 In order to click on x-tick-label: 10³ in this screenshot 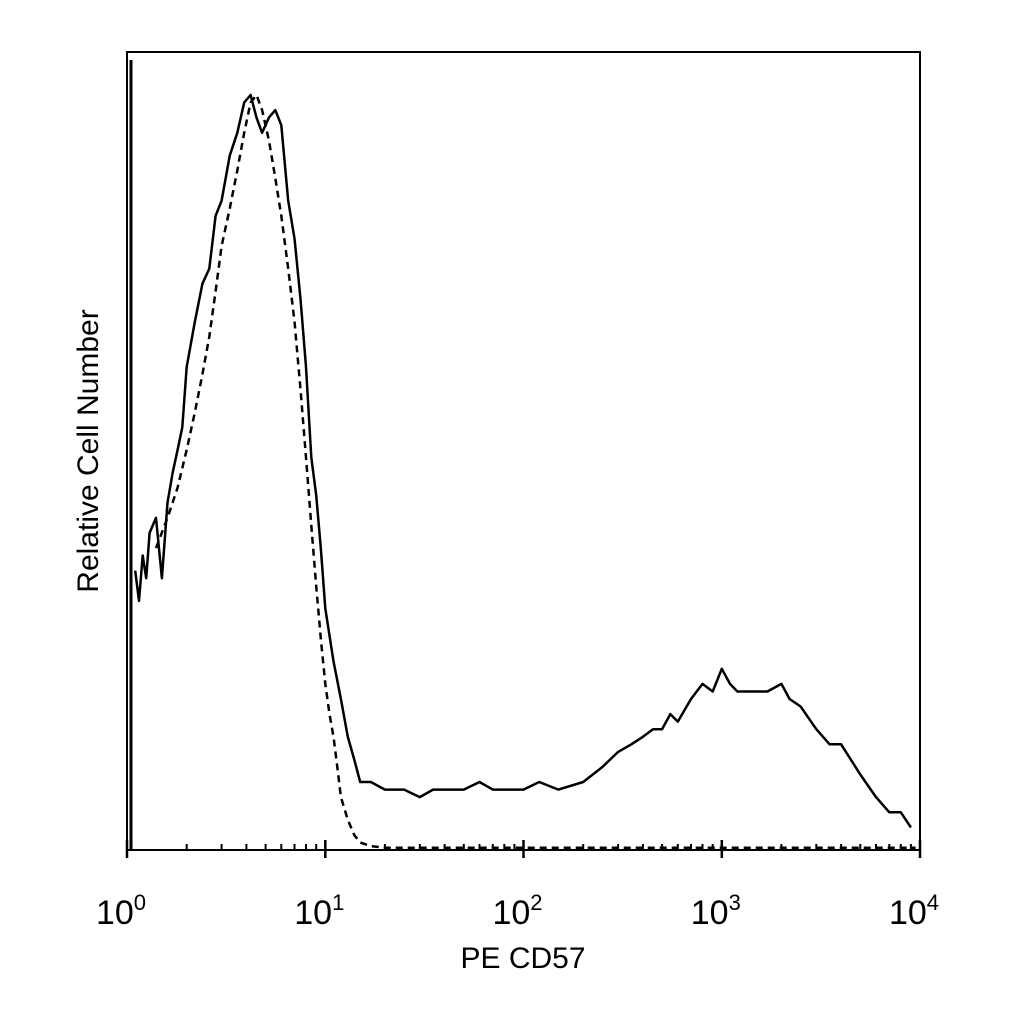, I will do `click(716, 911)`.